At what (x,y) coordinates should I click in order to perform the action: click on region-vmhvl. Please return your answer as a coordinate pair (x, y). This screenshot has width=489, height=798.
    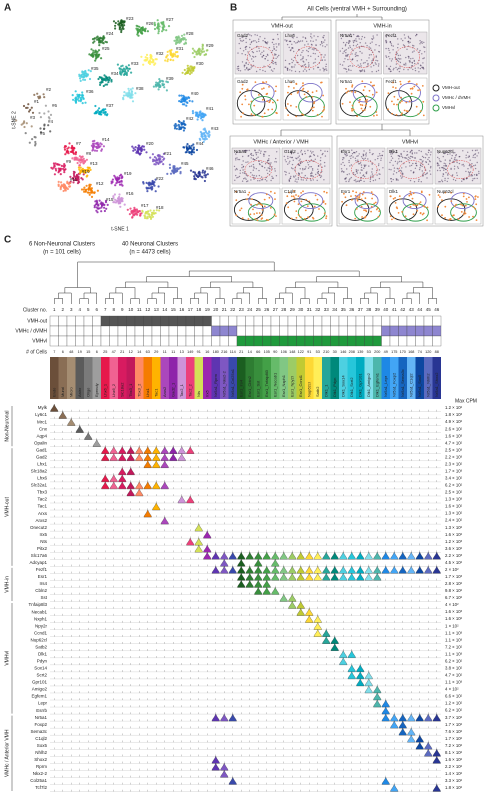
    Looking at the image, I should click on (311, 212).